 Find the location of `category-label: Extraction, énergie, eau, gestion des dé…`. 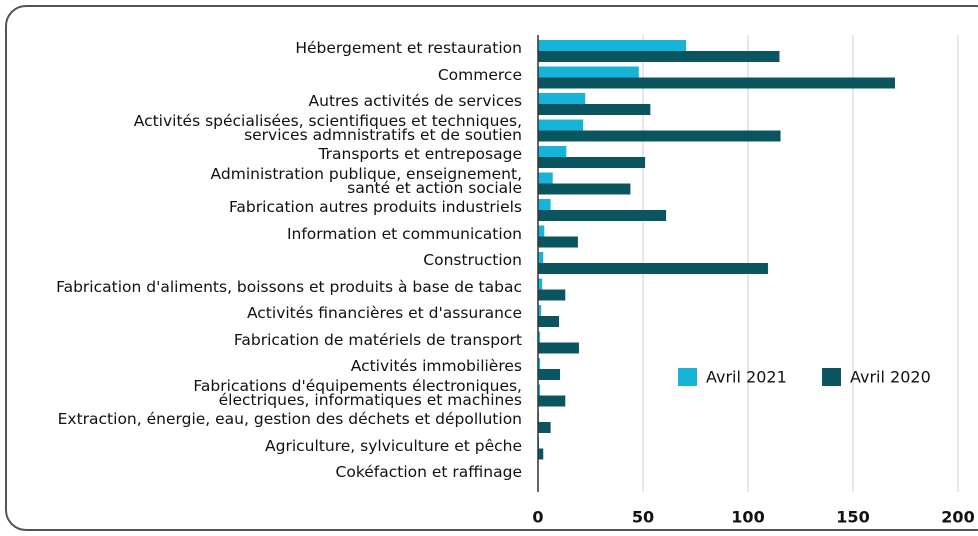

category-label: Extraction, énergie, eau, gestion des dé… is located at coordinates (289, 419).